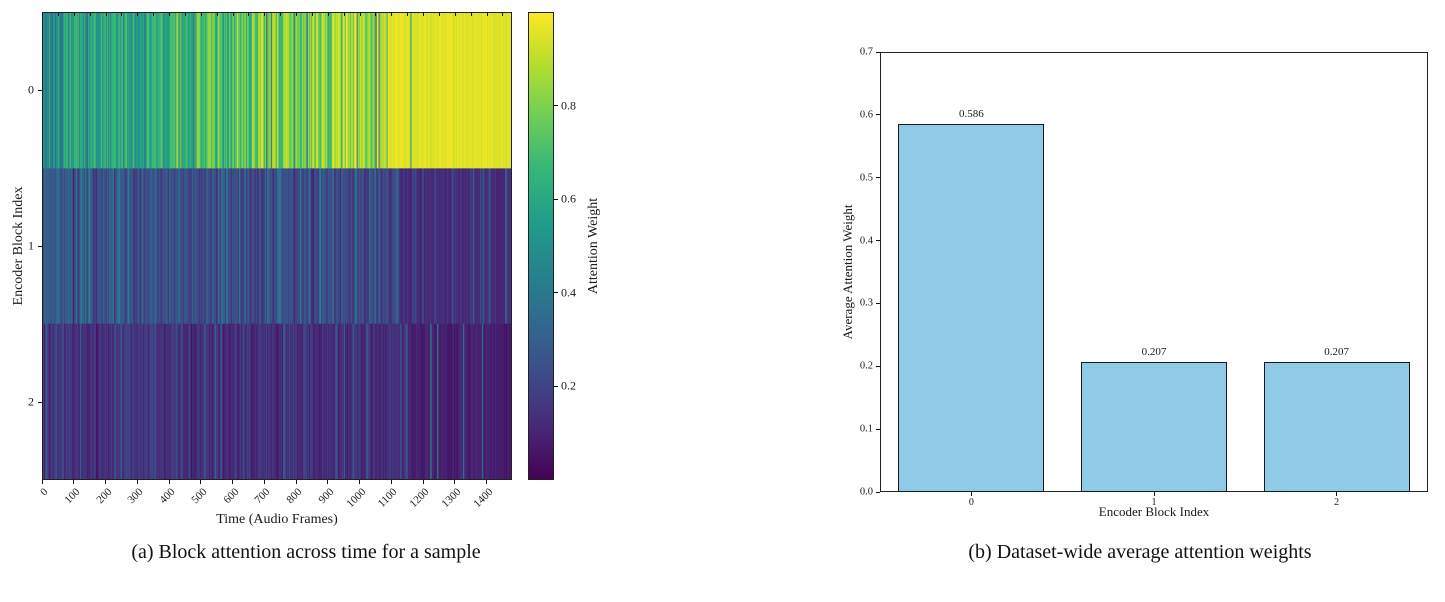 This screenshot has height=602, width=1445. What do you see at coordinates (541, 246) in the screenshot?
I see `colorbar-gradient` at bounding box center [541, 246].